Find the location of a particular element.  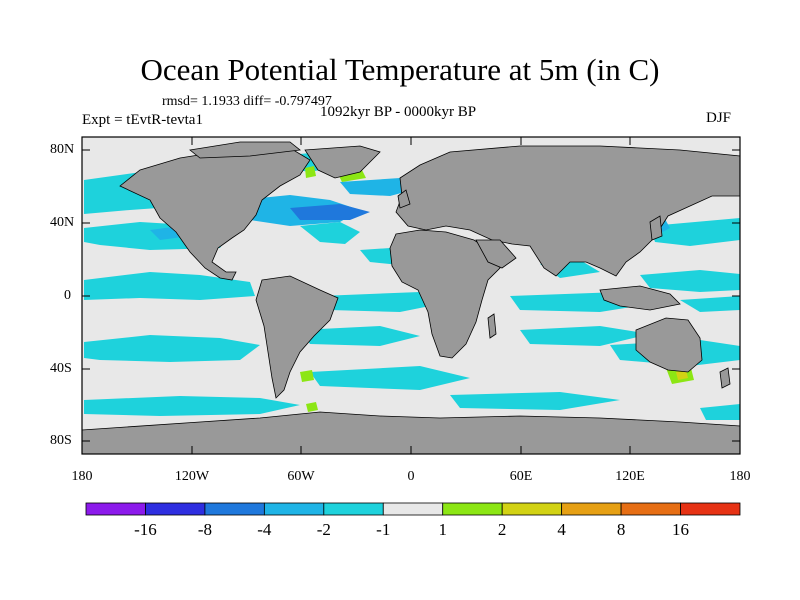

colorbar-label: -2 is located at coordinates (323, 529).